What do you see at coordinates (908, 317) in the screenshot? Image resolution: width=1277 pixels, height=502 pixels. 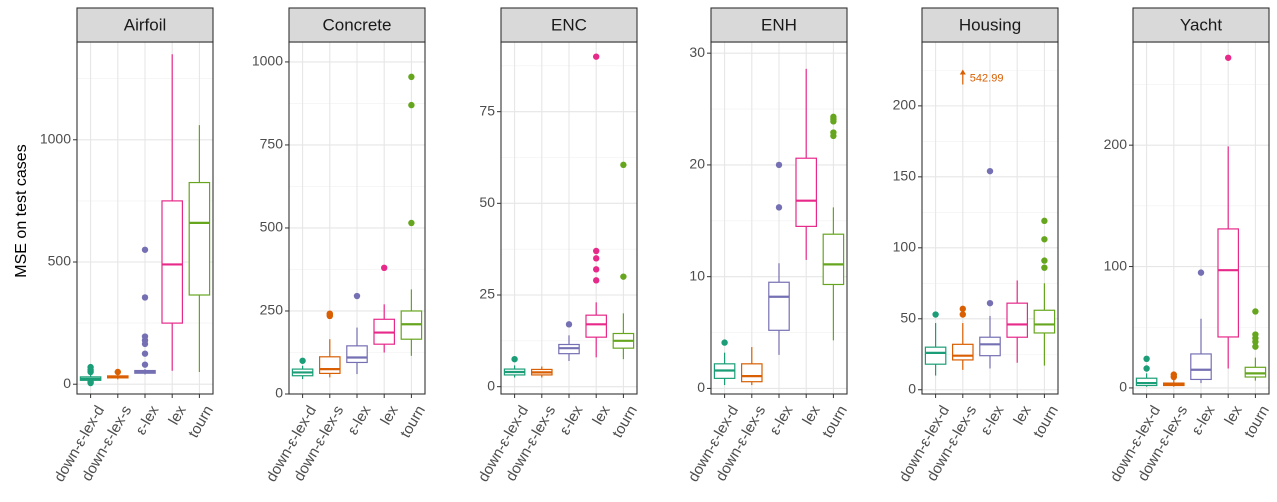 I see `y-tick-label: 50` at bounding box center [908, 317].